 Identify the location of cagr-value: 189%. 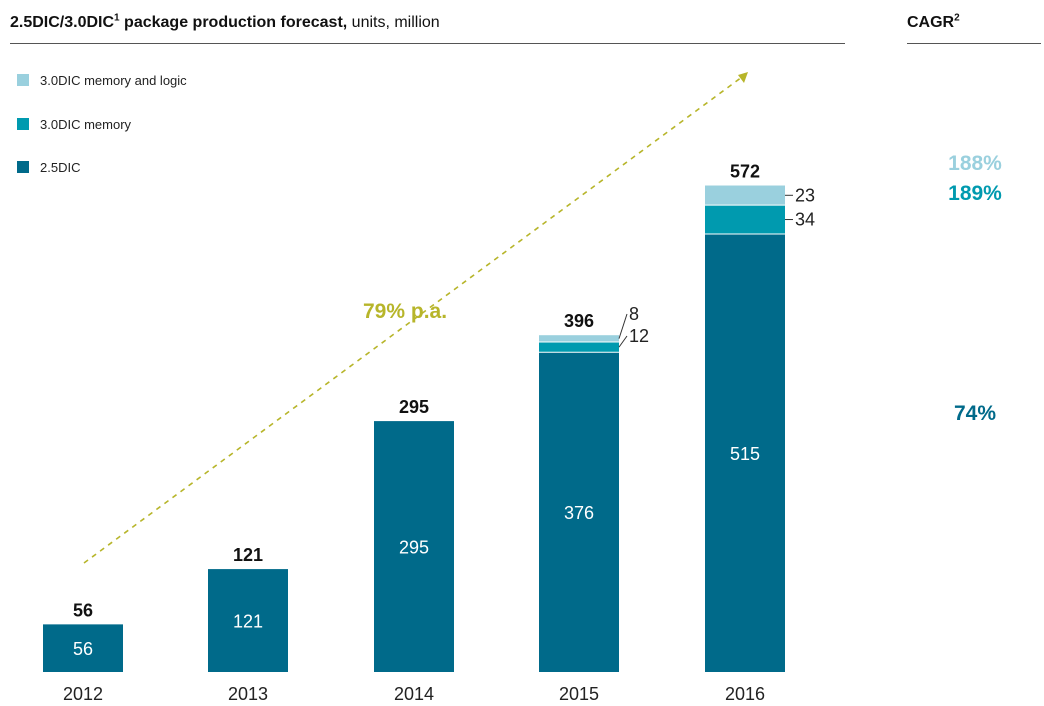
(975, 193).